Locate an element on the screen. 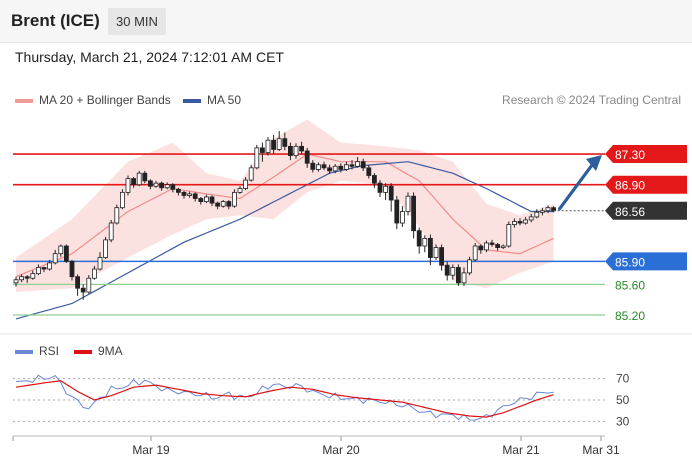 The width and height of the screenshot is (692, 469). current-price-tag is located at coordinates (646, 210).